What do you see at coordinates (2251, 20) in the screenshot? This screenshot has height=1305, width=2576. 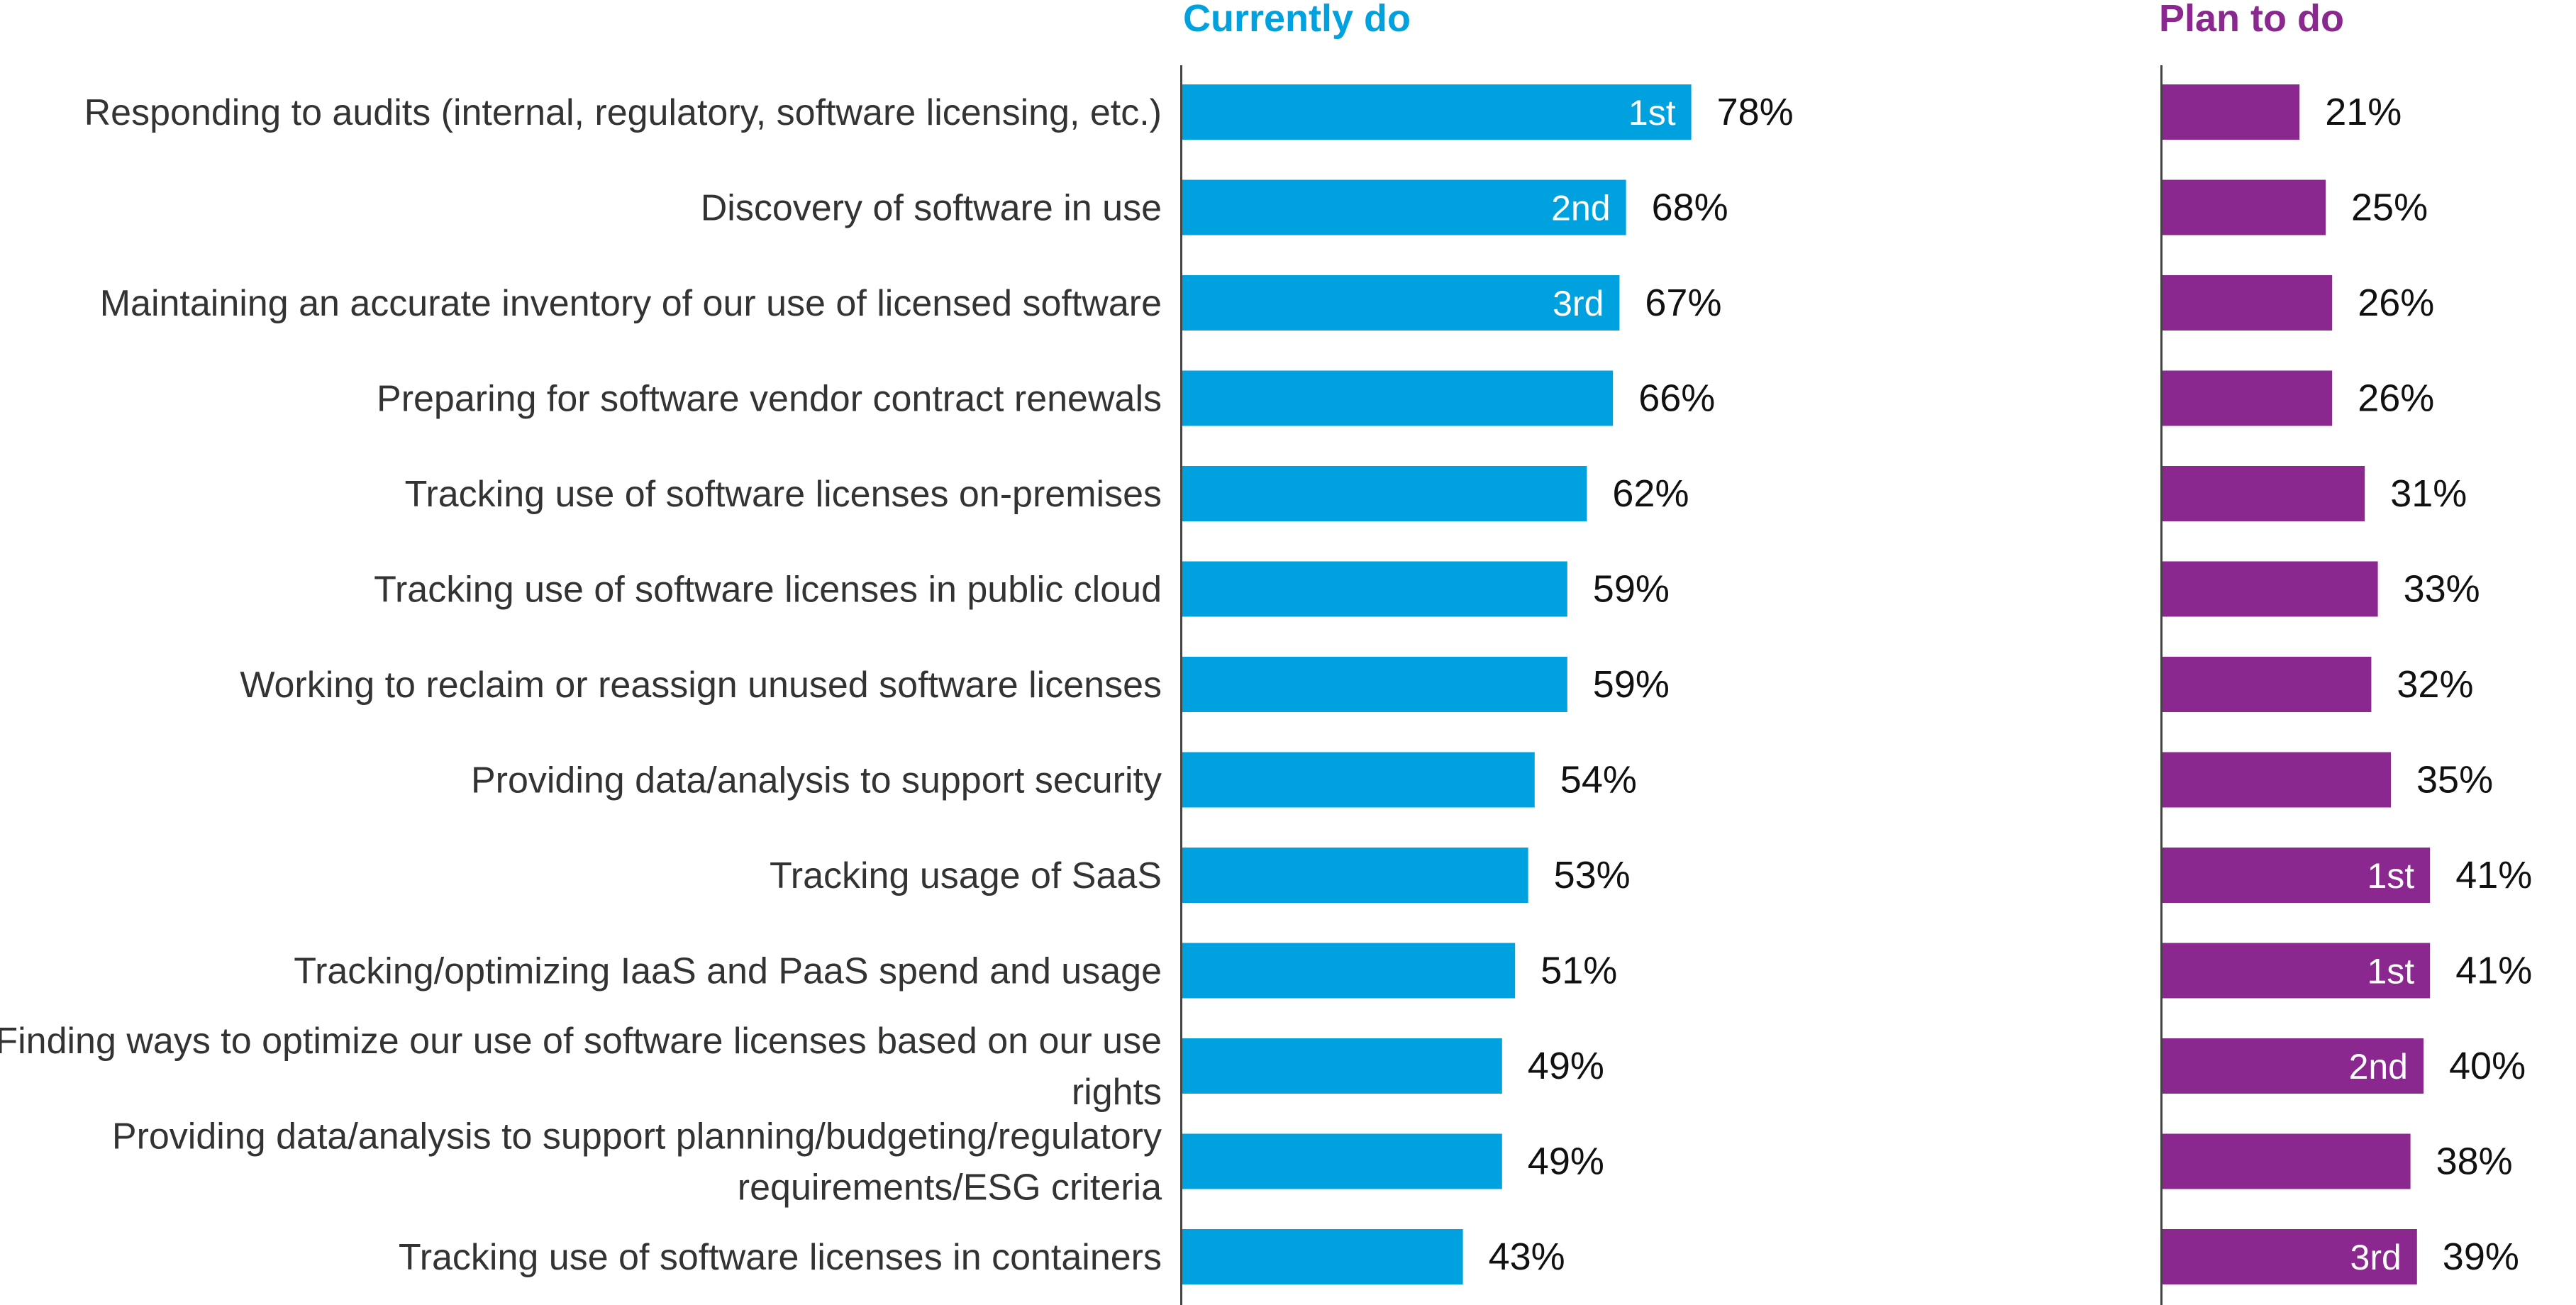 I see `series-title: Plan to do` at bounding box center [2251, 20].